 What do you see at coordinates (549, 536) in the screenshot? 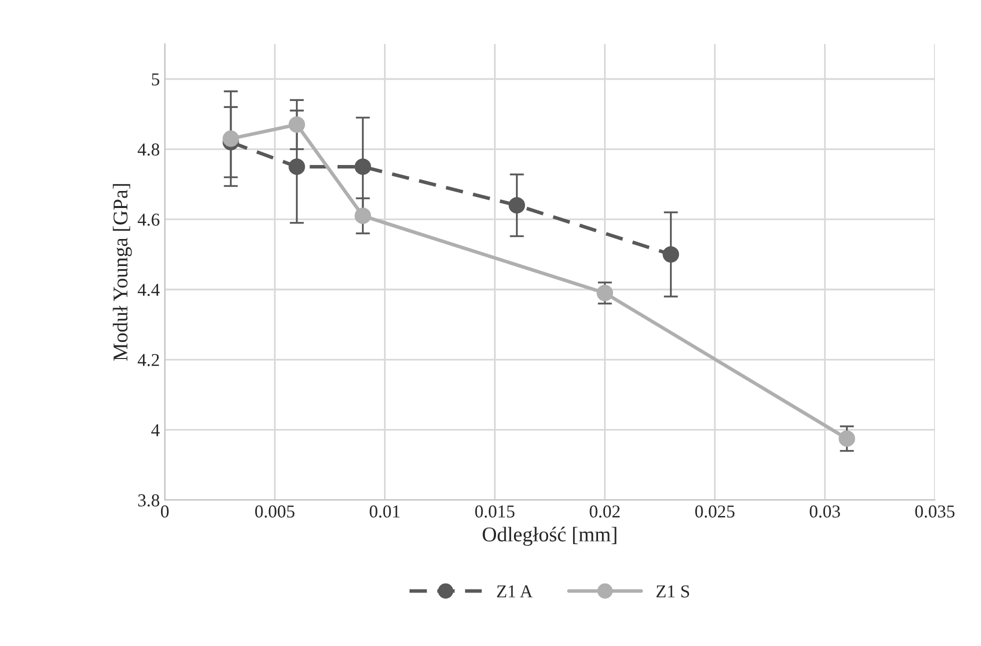
I see `x-axis-title: Odległość [mm]` at bounding box center [549, 536].